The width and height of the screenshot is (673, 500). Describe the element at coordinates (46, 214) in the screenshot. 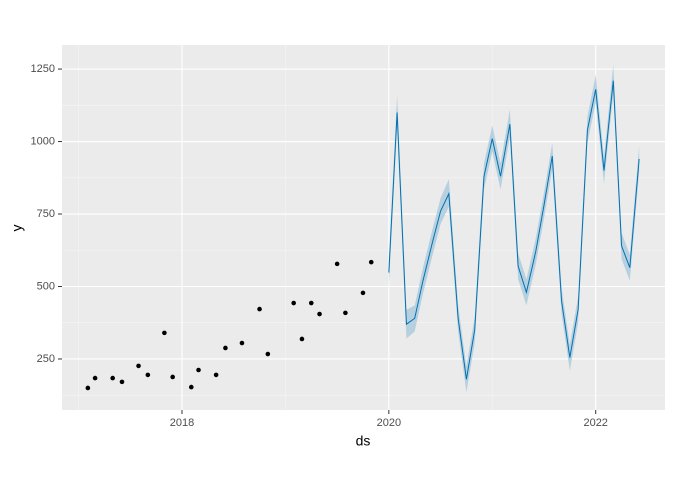

I see `y-tick-label: 750` at that location.